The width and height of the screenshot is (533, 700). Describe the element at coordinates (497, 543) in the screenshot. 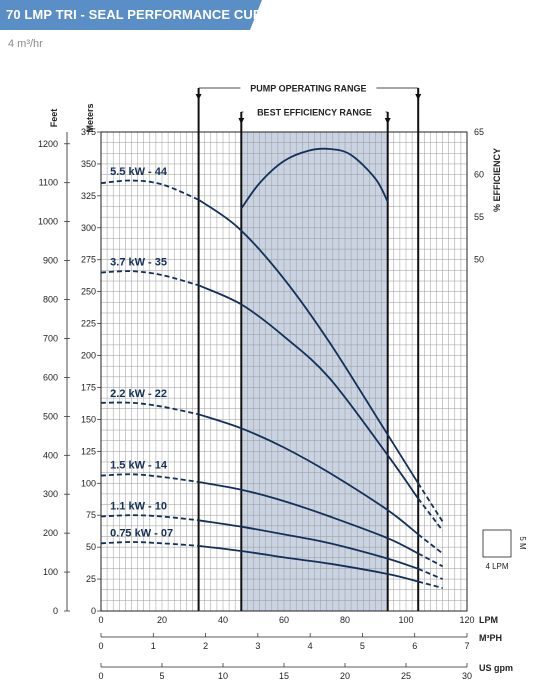

I see `scale-box` at that location.